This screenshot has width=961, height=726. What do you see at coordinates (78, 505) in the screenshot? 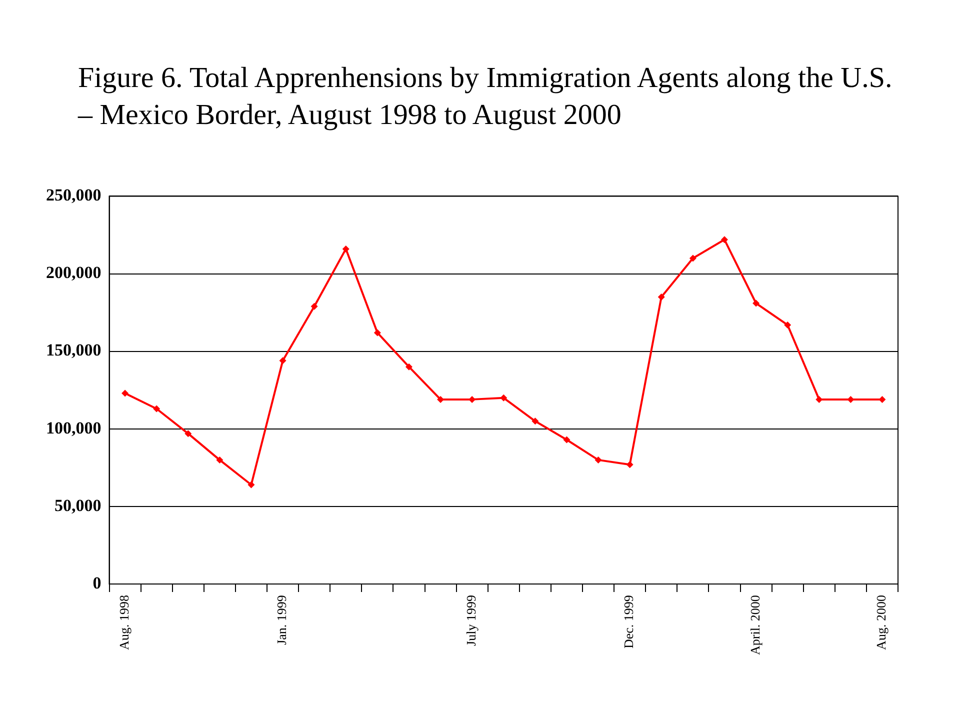
I see `y-tick-label: 50,000` at bounding box center [78, 505].